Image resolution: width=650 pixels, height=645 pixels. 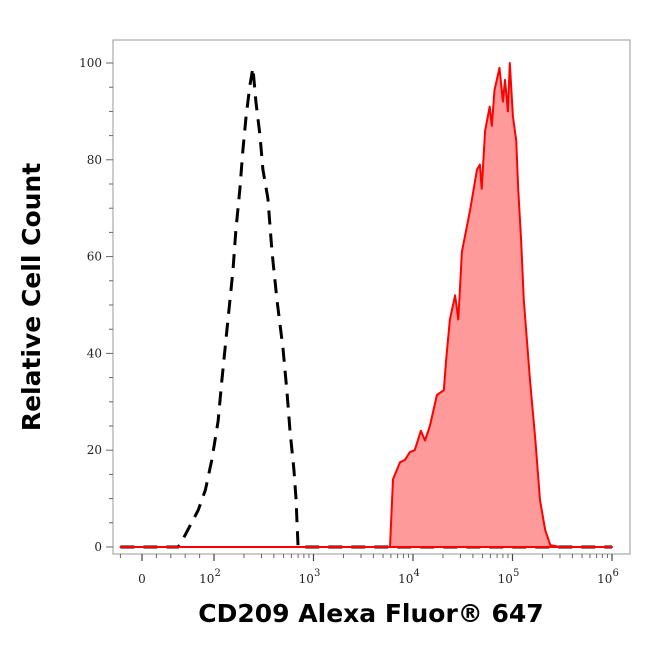 What do you see at coordinates (94, 257) in the screenshot?
I see `y-tick-label: 60` at bounding box center [94, 257].